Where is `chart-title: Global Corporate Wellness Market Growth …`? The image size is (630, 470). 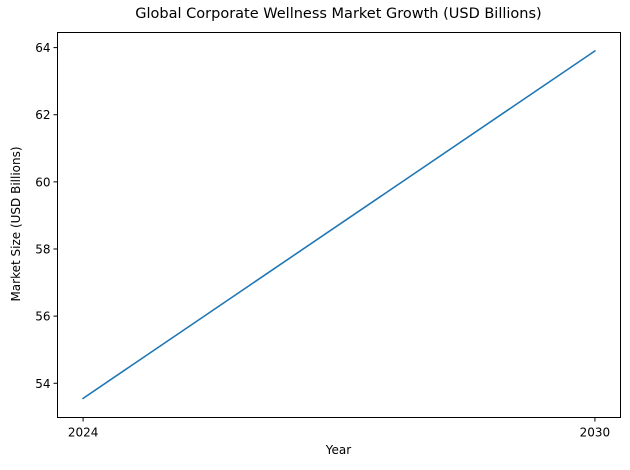
chart-title: Global Corporate Wellness Market Growth … is located at coordinates (338, 14).